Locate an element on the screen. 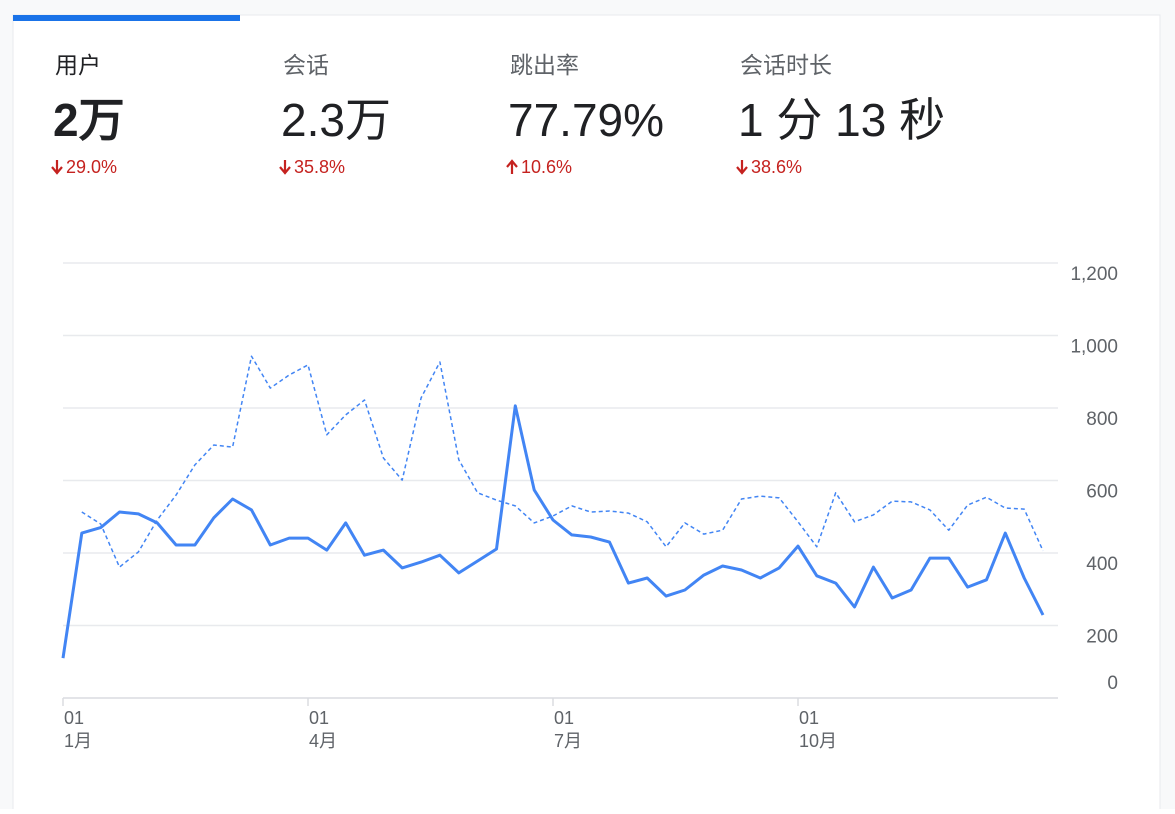 The width and height of the screenshot is (1175, 814). y-tick-label: 800 is located at coordinates (1102, 419).